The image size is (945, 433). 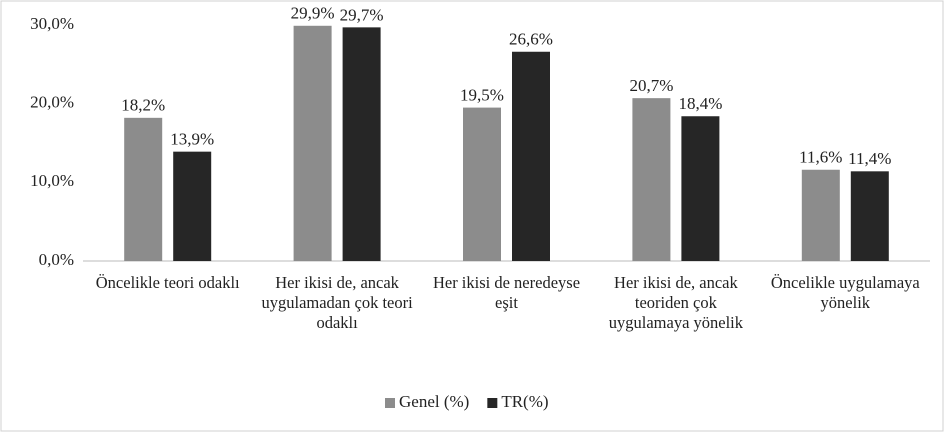 What do you see at coordinates (700, 103) in the screenshot?
I see `value-label: 18,4%` at bounding box center [700, 103].